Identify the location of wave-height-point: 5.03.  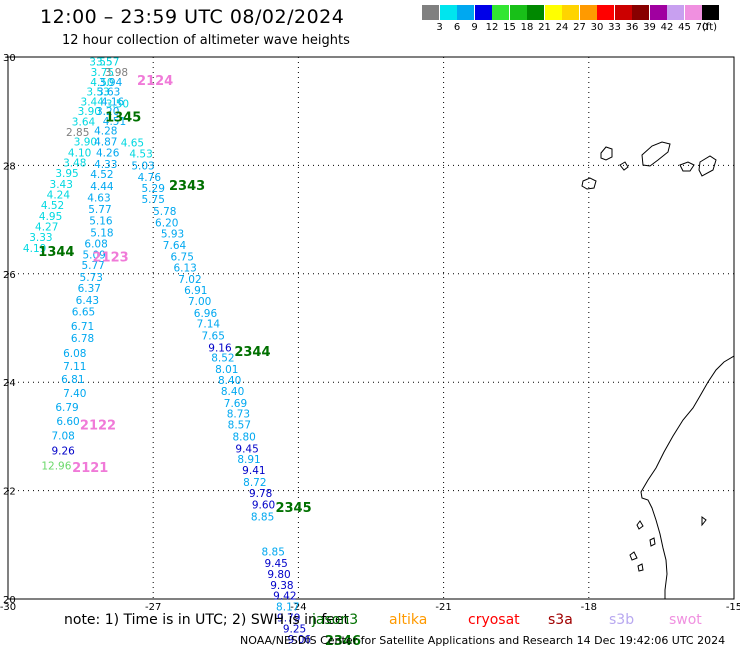
(142, 166).